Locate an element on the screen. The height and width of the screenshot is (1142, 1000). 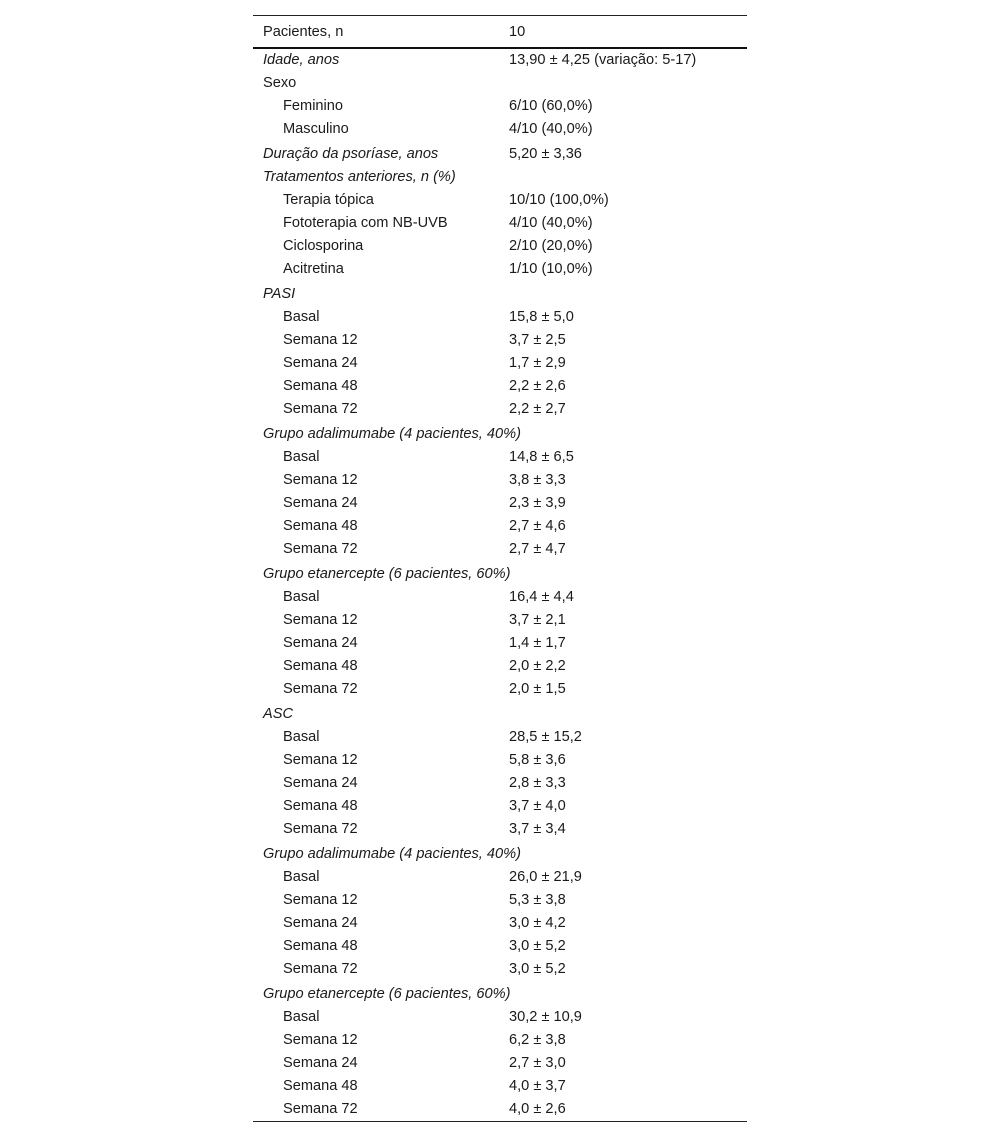
table-row: Tratamentos anteriores, n (%) is located at coordinates (500, 177).